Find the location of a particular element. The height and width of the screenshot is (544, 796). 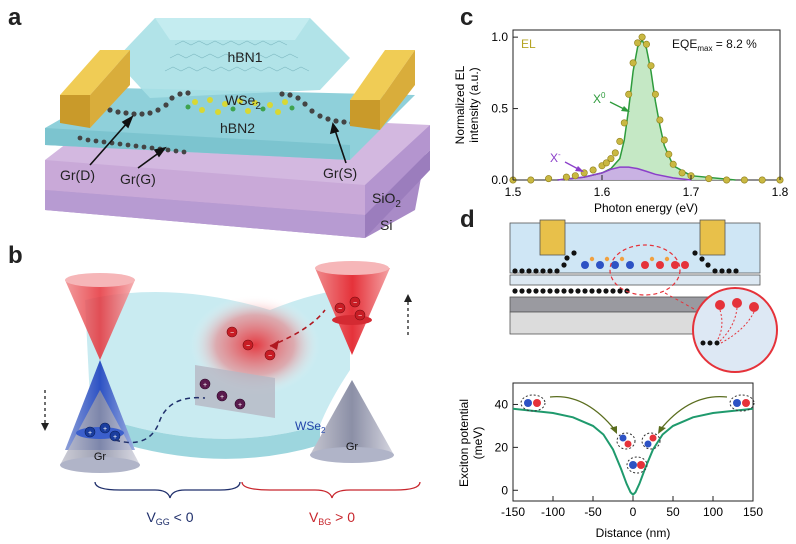

drift-arrow-right is located at coordinates (693, 413).